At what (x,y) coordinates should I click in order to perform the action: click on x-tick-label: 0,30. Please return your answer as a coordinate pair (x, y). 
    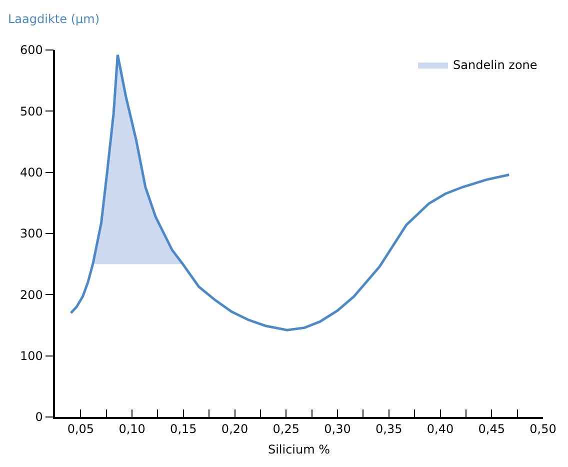
    Looking at the image, I should click on (337, 429).